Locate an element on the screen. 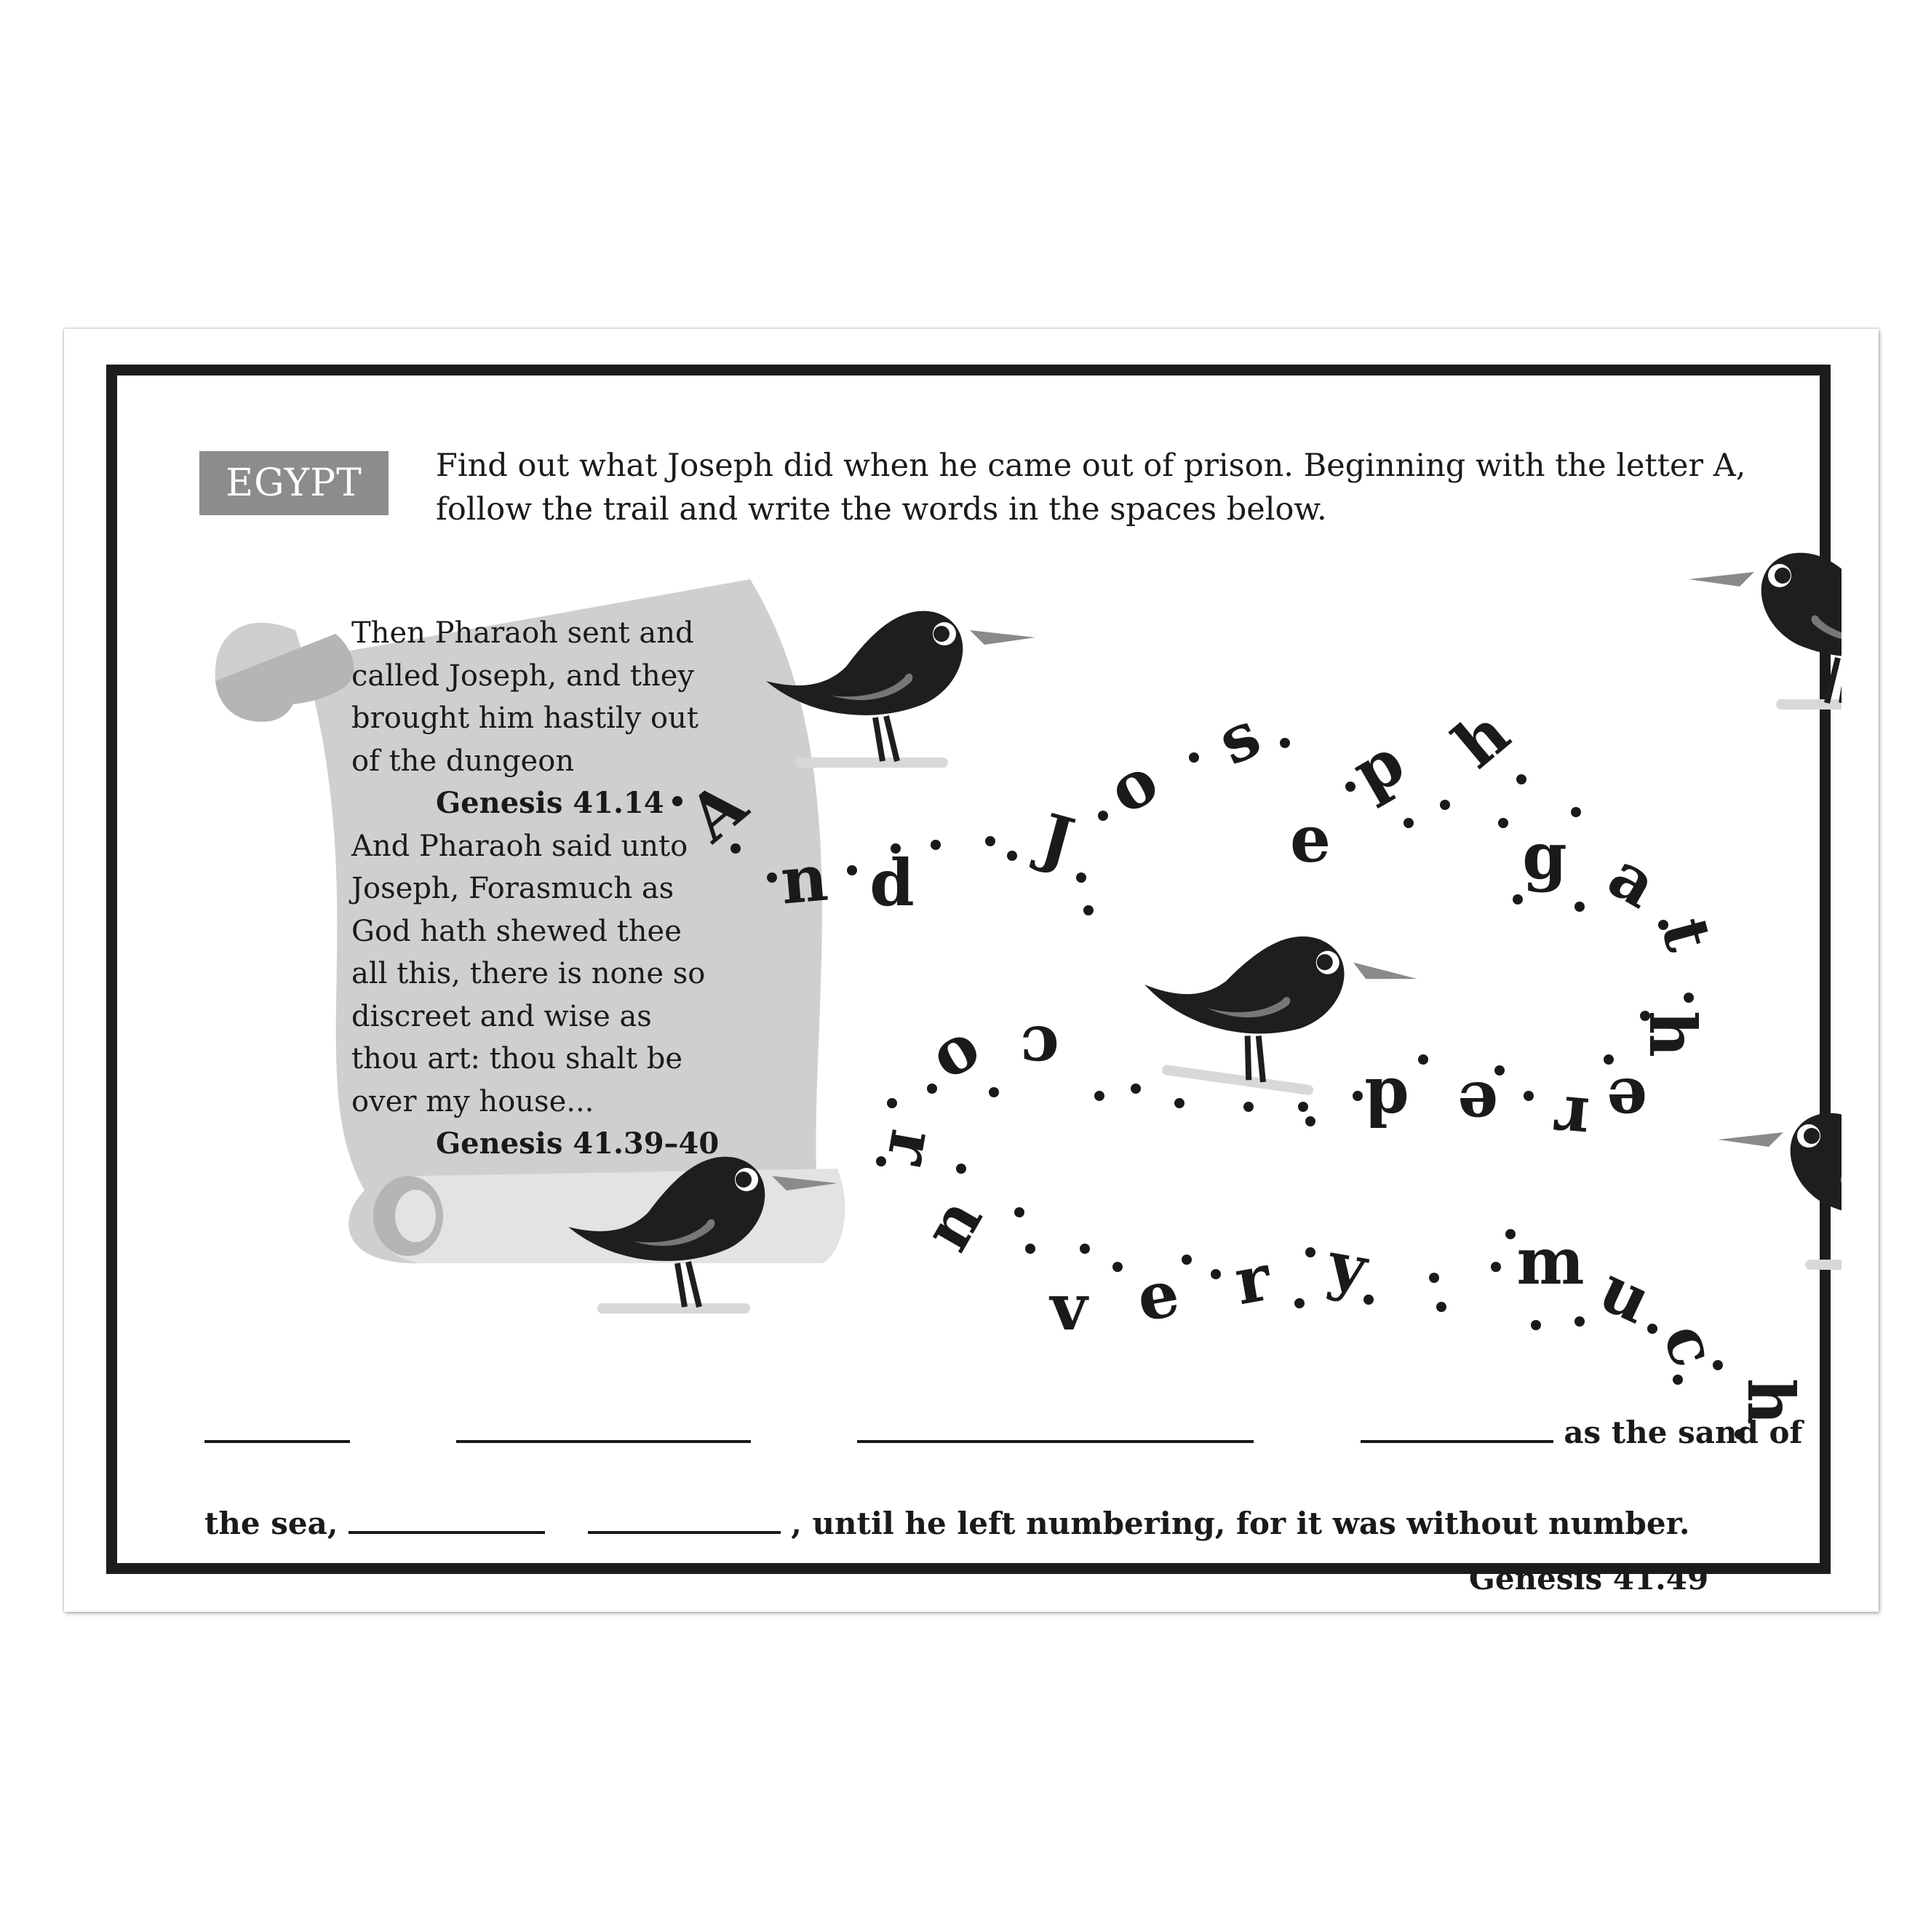 This screenshot has height=1932, width=1931. trail-letter: g is located at coordinates (1544, 856).